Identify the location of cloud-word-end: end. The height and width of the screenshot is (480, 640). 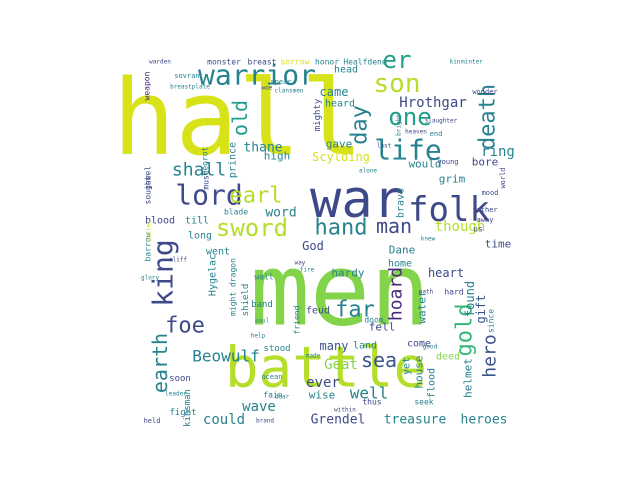
(436, 134).